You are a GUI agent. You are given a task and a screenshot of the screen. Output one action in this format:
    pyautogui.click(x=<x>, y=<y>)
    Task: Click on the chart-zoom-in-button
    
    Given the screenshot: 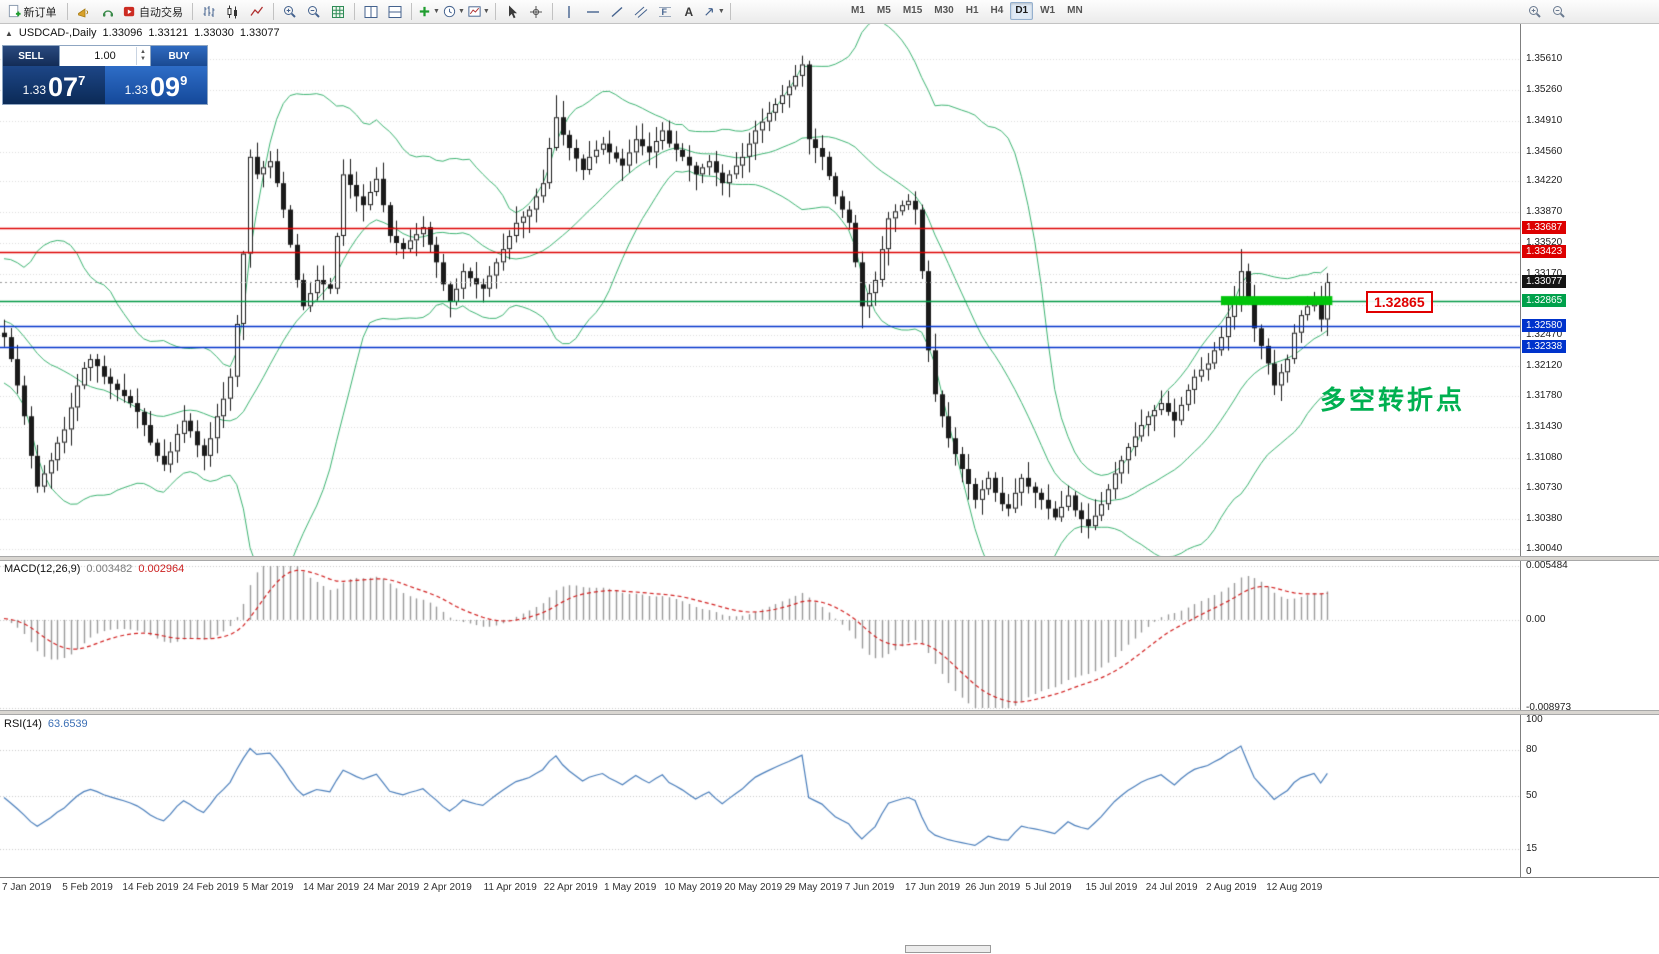 What is the action you would take?
    pyautogui.click(x=1535, y=12)
    